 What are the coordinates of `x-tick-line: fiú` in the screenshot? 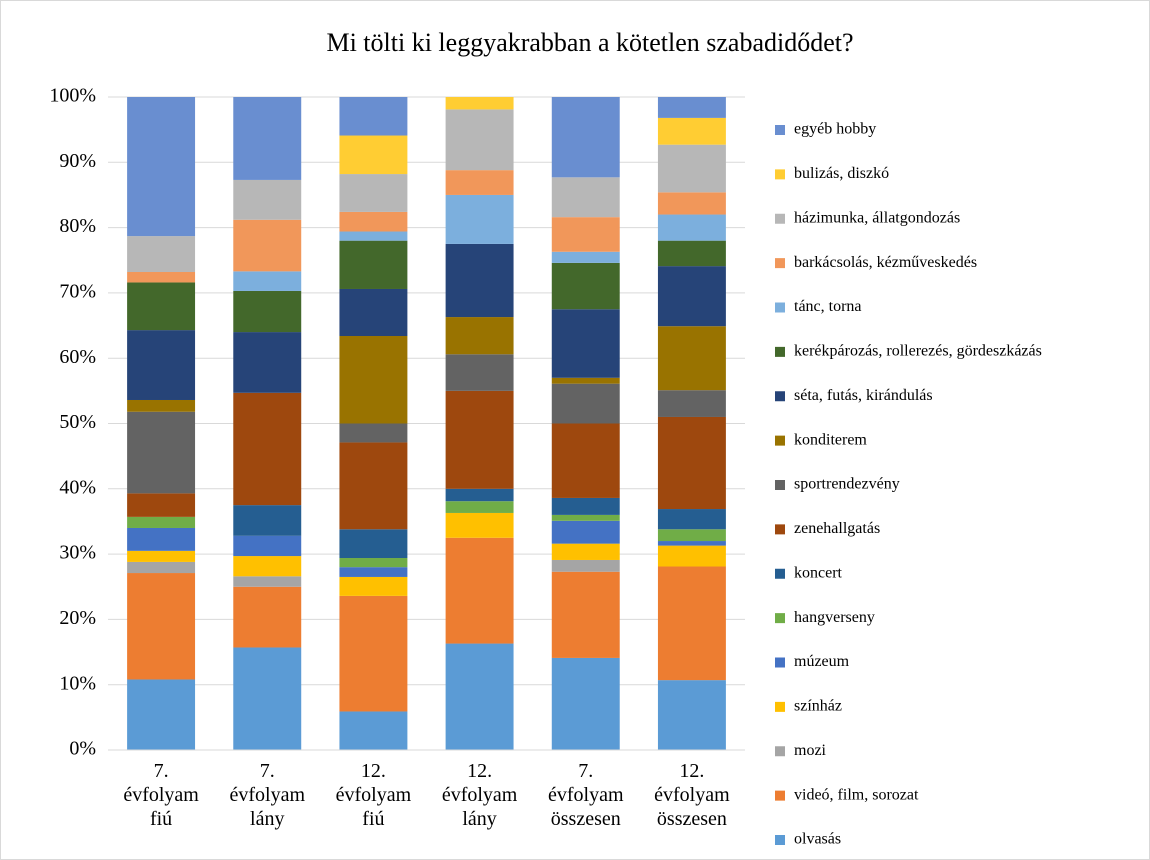 It's located at (161, 819).